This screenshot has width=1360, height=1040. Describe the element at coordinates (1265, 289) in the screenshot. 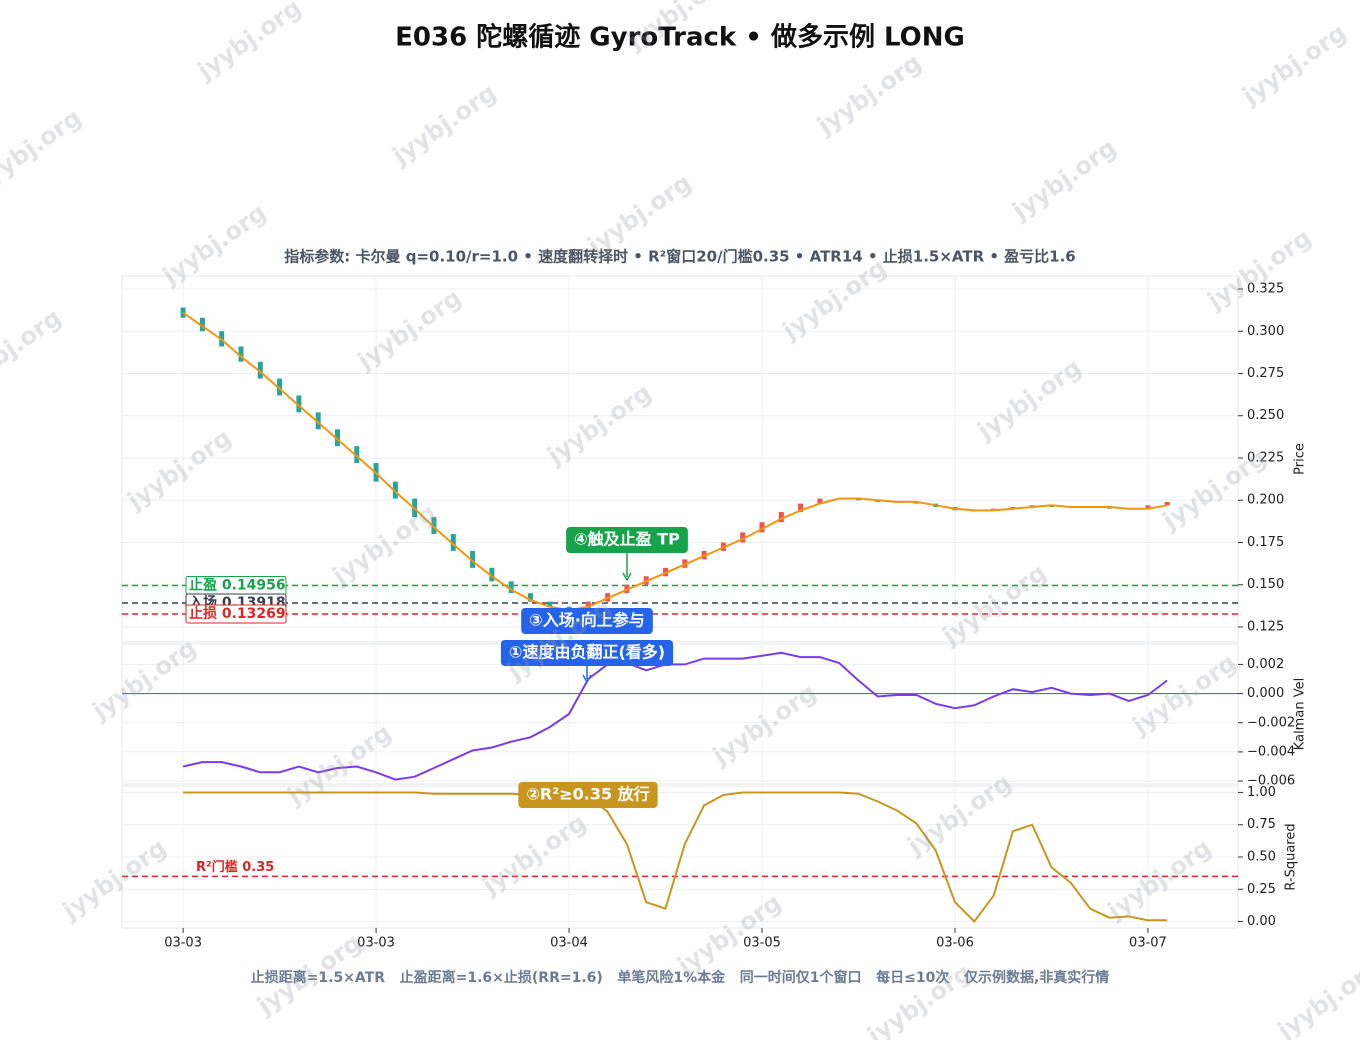

I see `y-tick-label: 0.325` at that location.